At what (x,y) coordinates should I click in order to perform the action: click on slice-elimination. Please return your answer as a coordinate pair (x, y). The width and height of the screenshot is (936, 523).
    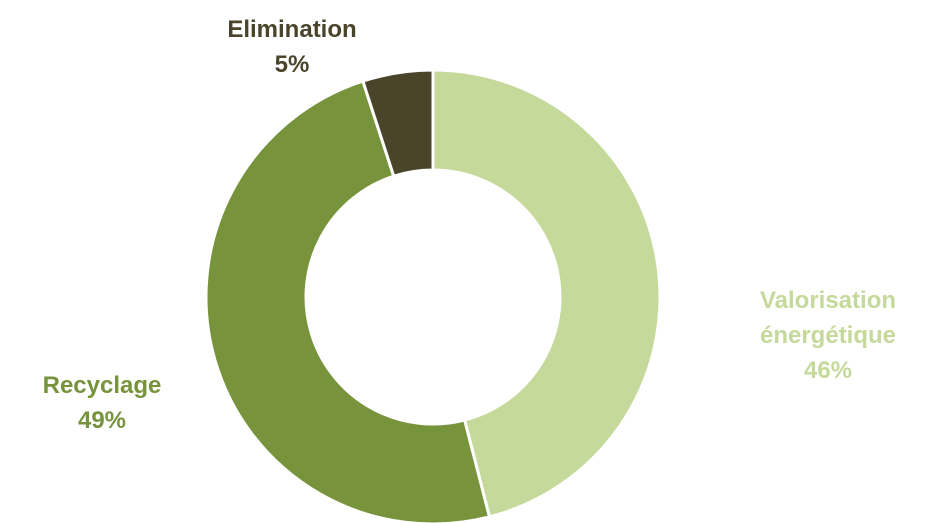
    Looking at the image, I should click on (397, 123).